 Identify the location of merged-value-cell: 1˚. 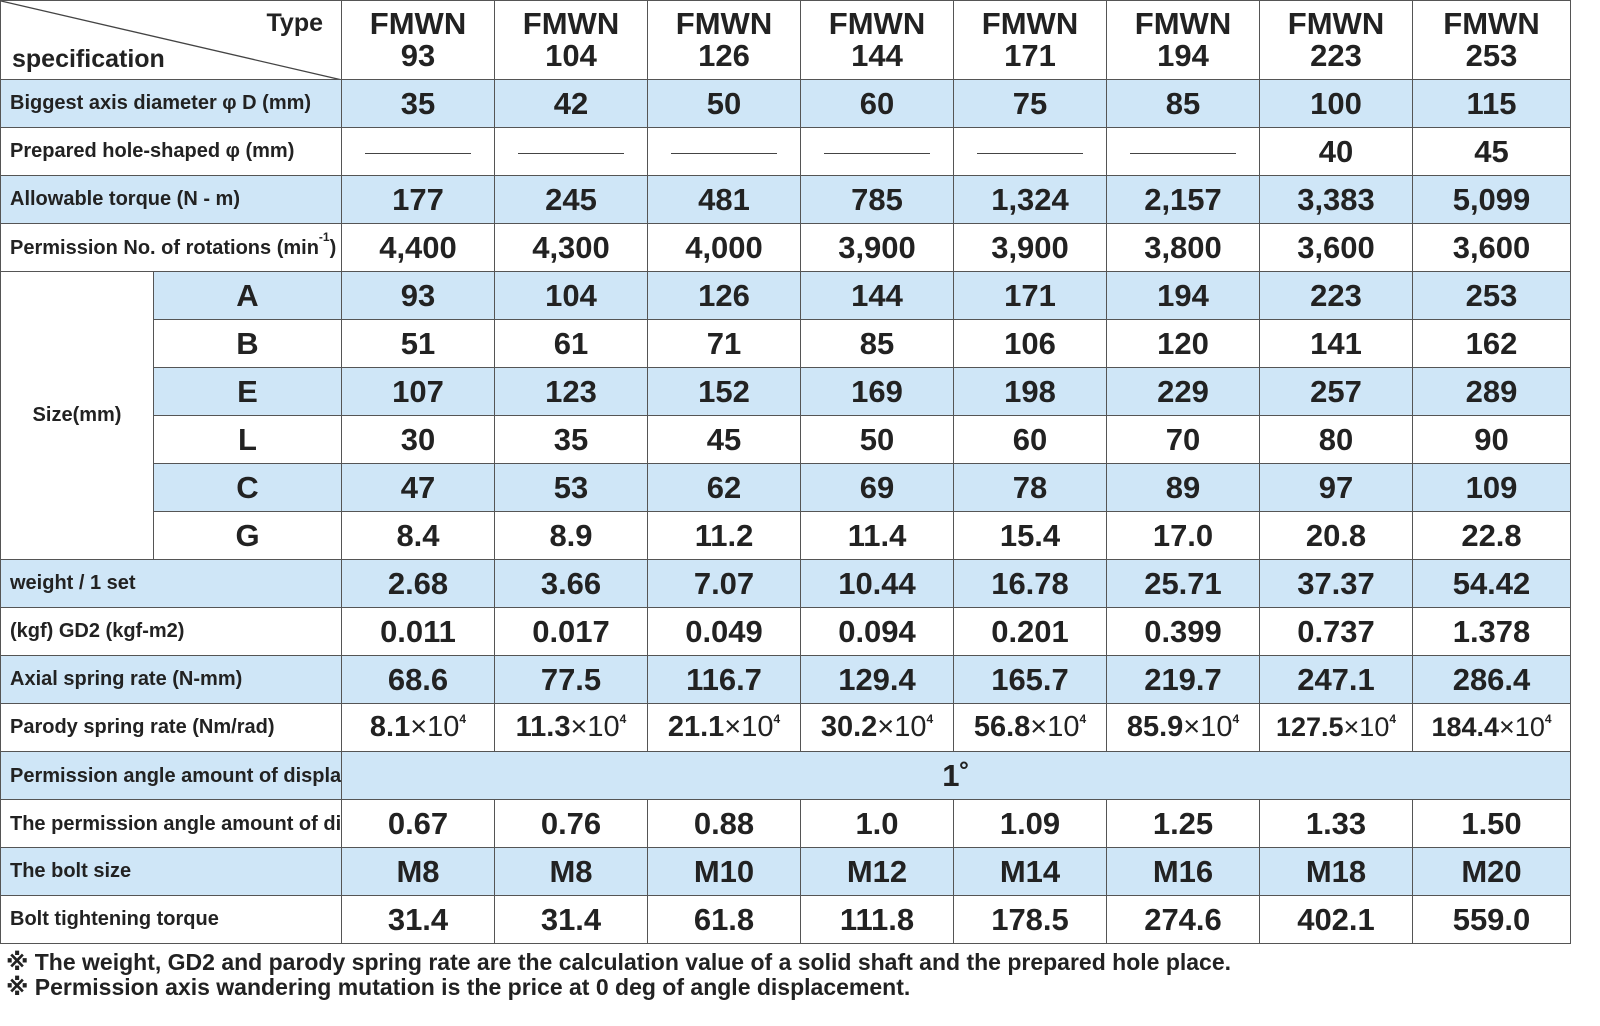
(956, 775).